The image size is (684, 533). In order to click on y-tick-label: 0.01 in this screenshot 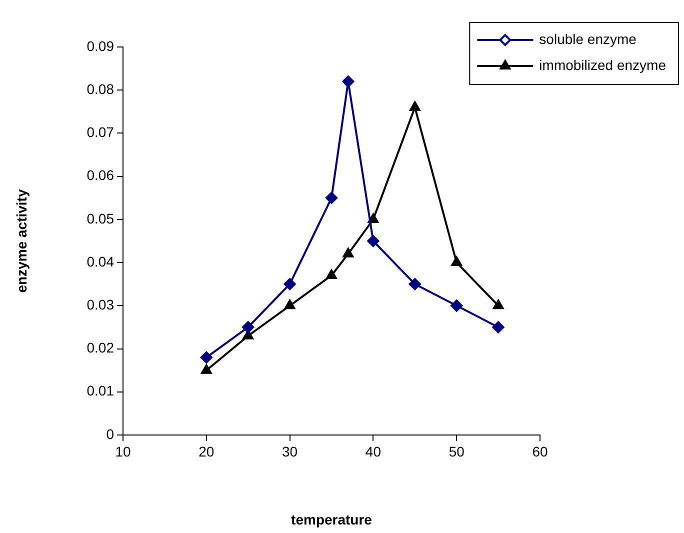, I will do `click(100, 390)`.